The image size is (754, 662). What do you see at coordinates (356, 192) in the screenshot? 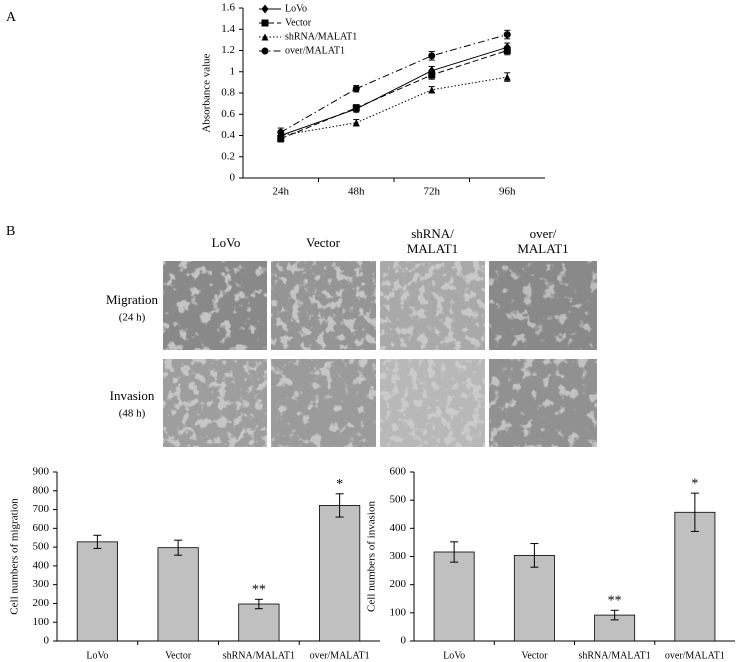
I see `x-tick-label: 48h` at bounding box center [356, 192].